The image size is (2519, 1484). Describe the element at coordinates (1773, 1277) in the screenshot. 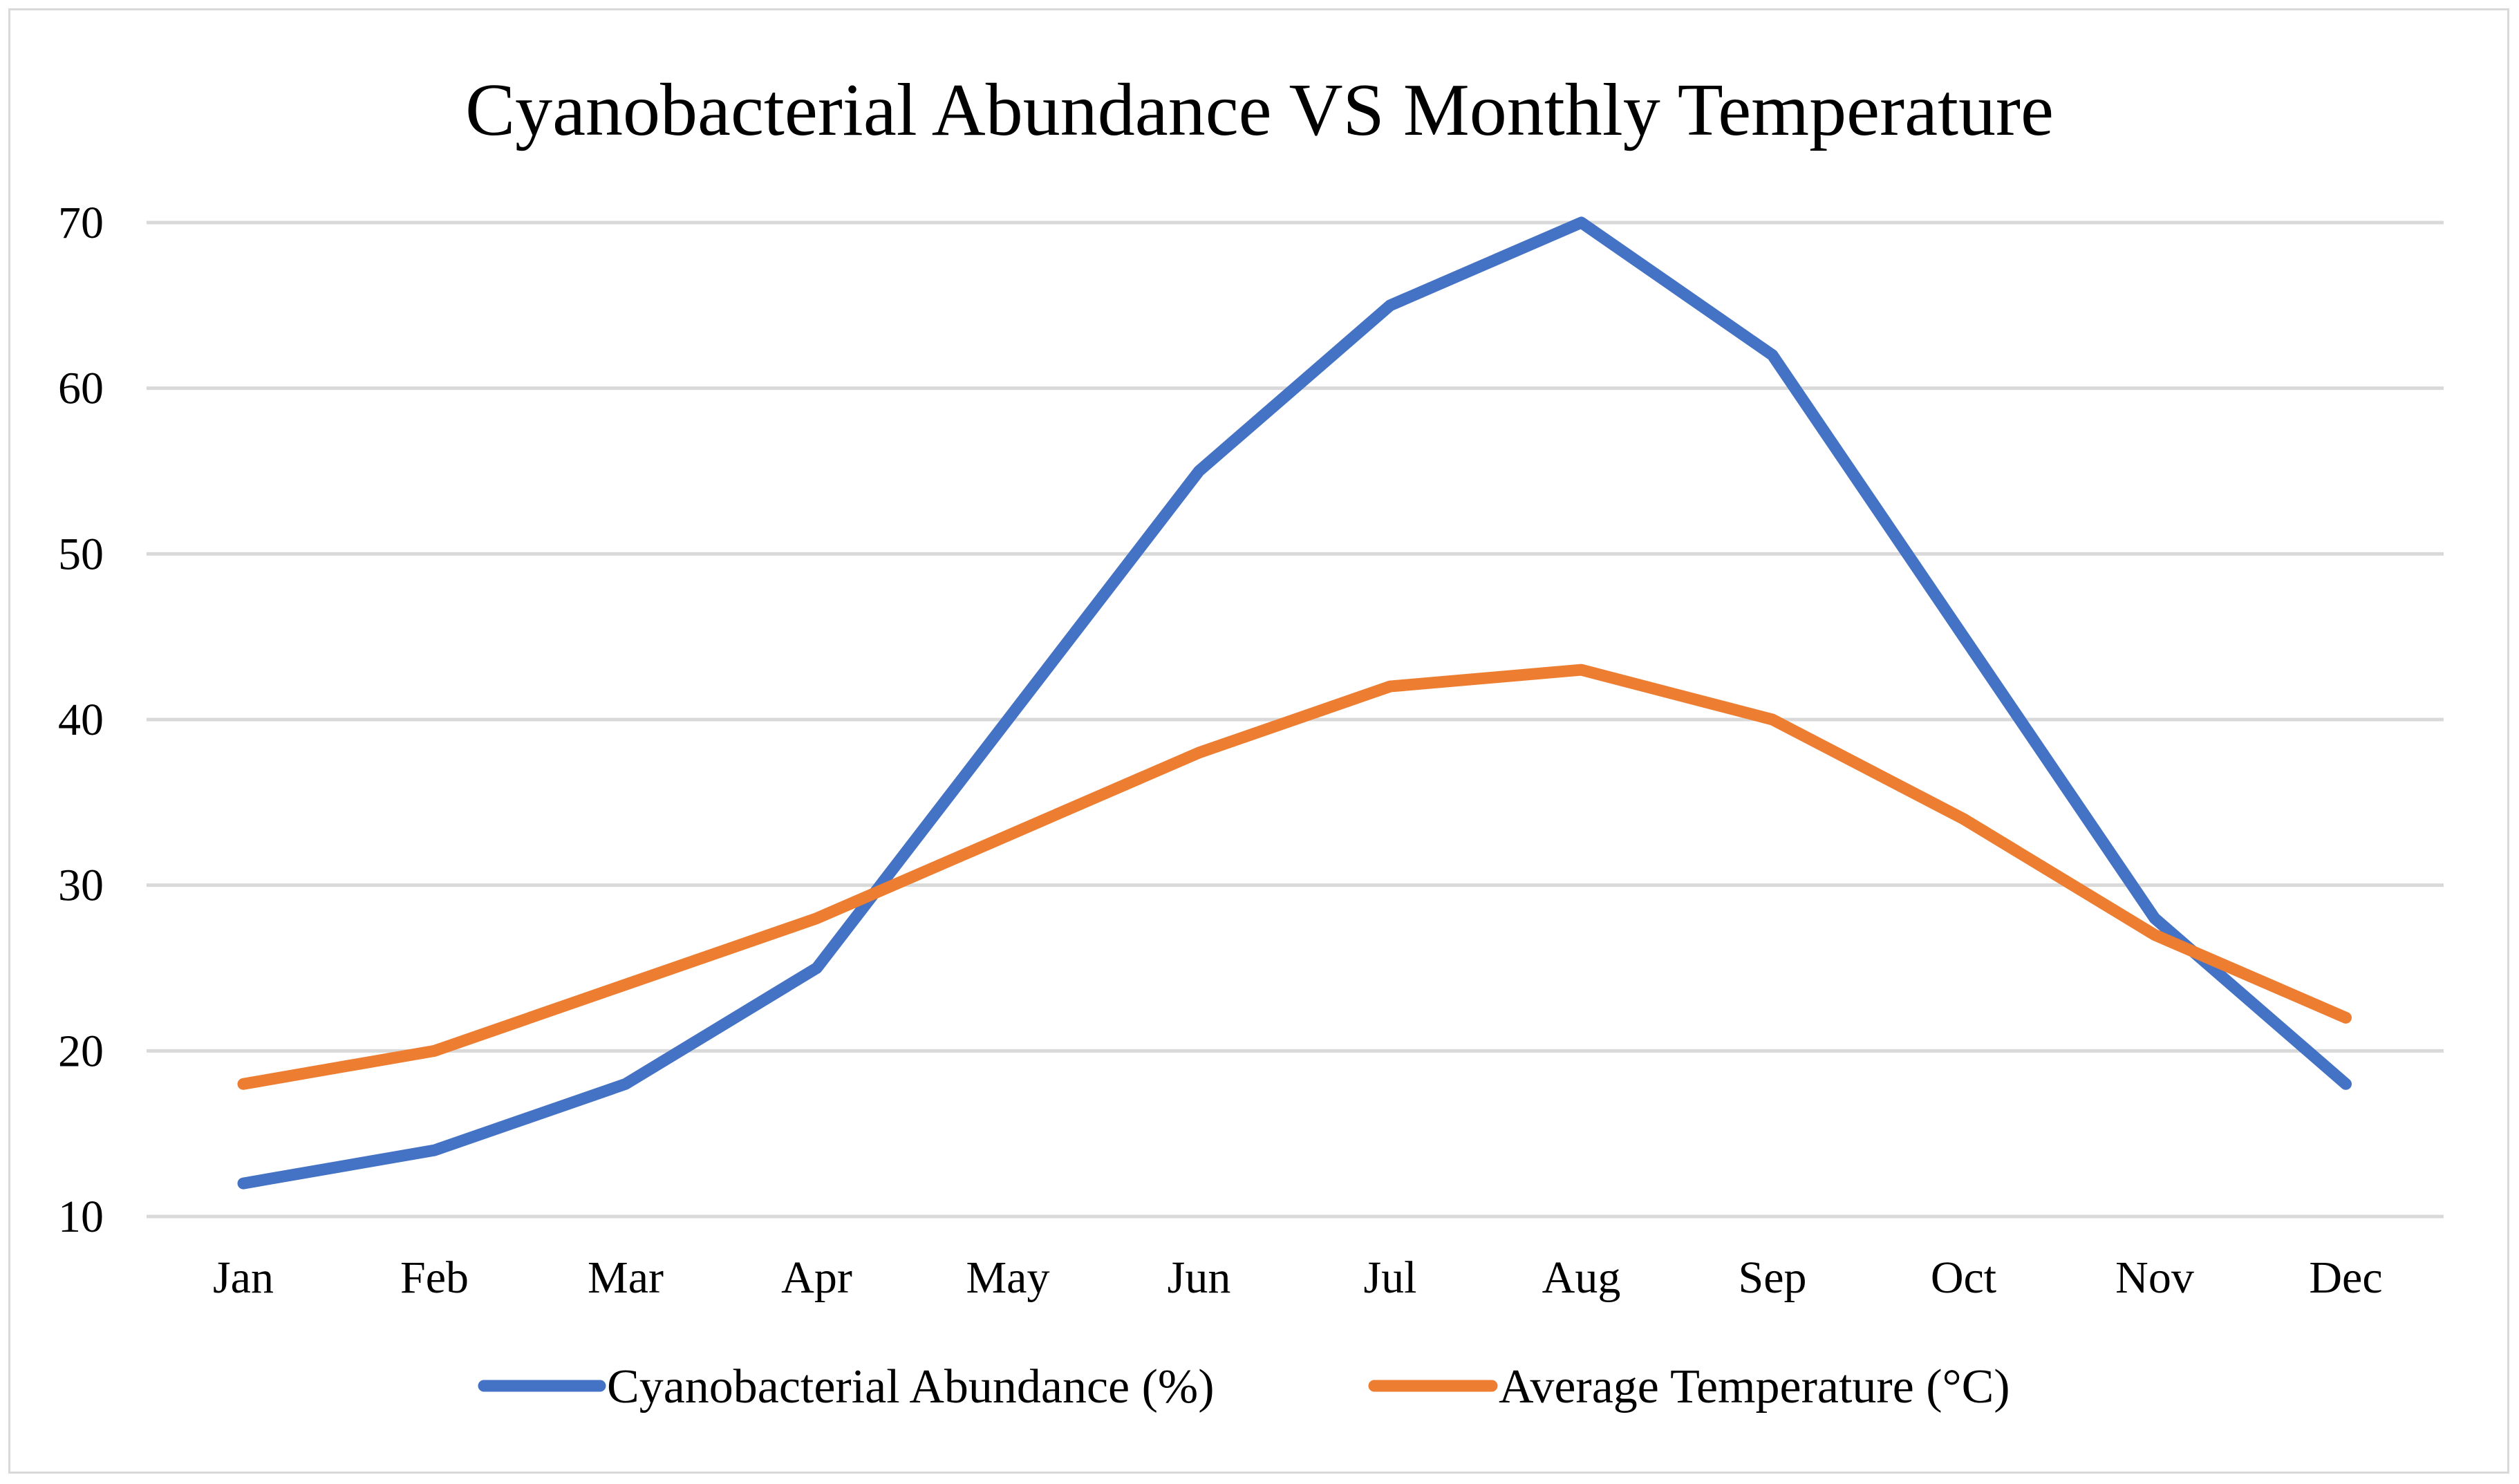

I see `x-tick-label: Sep` at that location.